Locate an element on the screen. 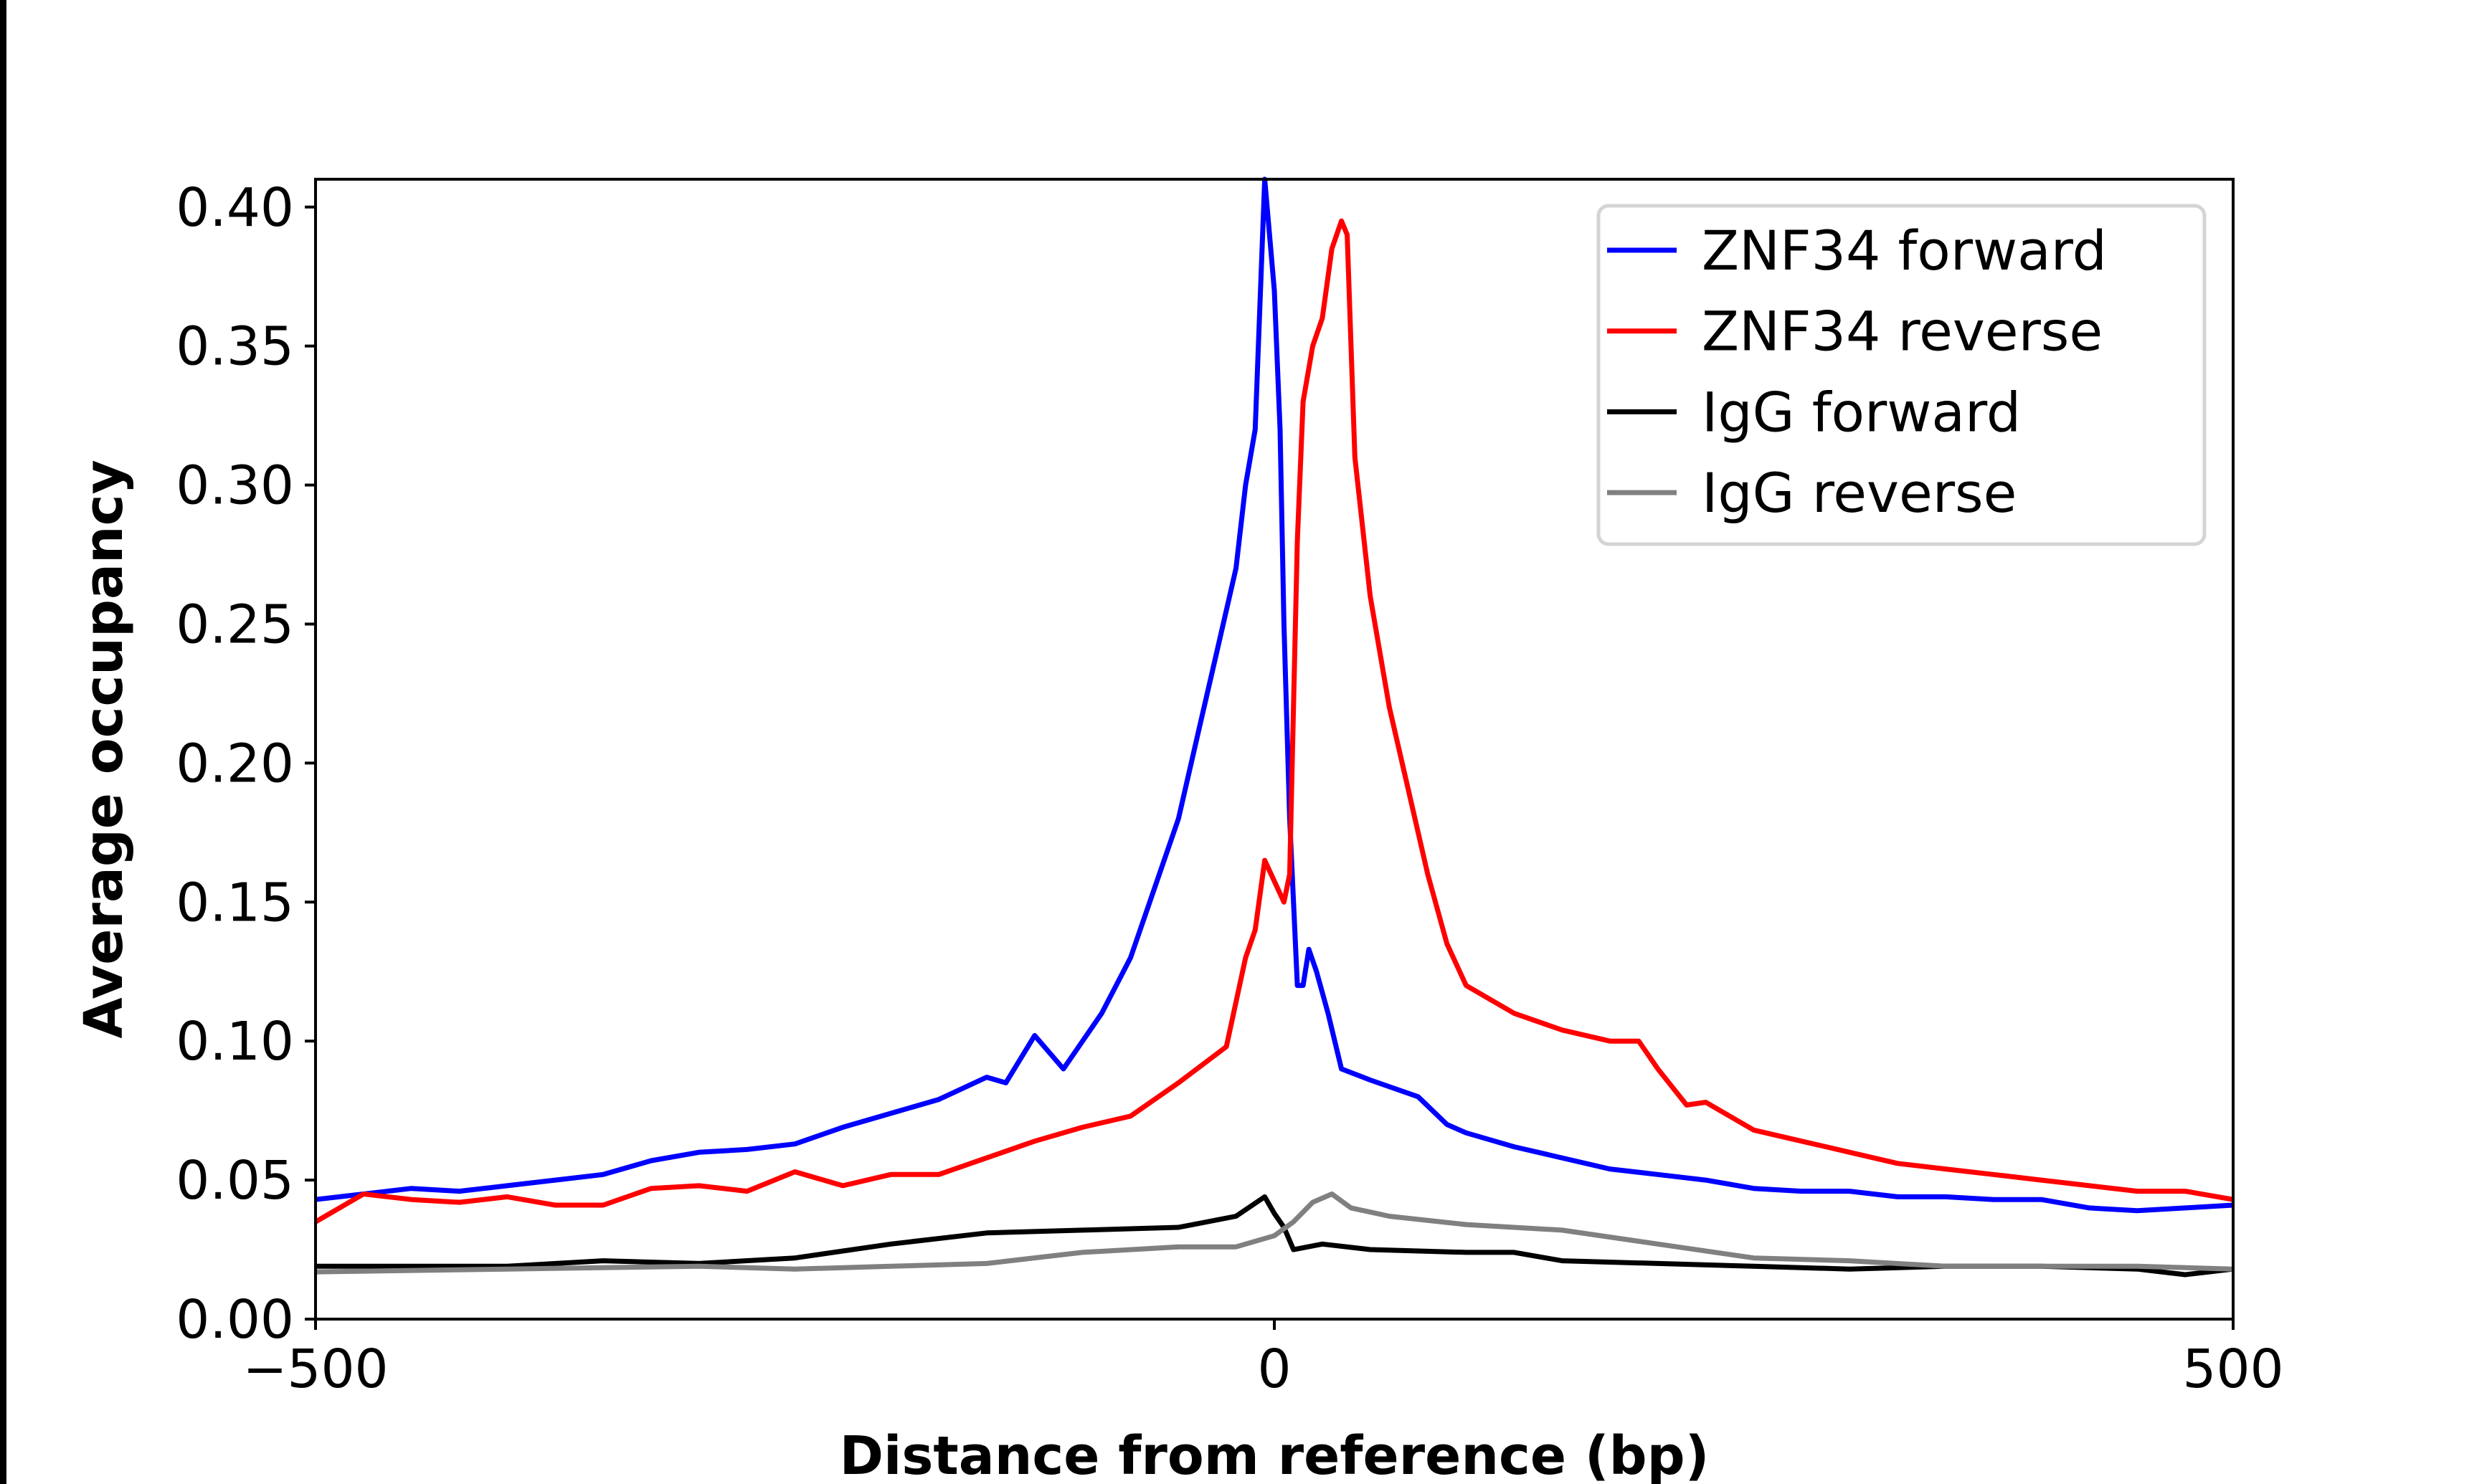 The image size is (2487, 1484). series-line-igg-forward is located at coordinates (1275, 1236).